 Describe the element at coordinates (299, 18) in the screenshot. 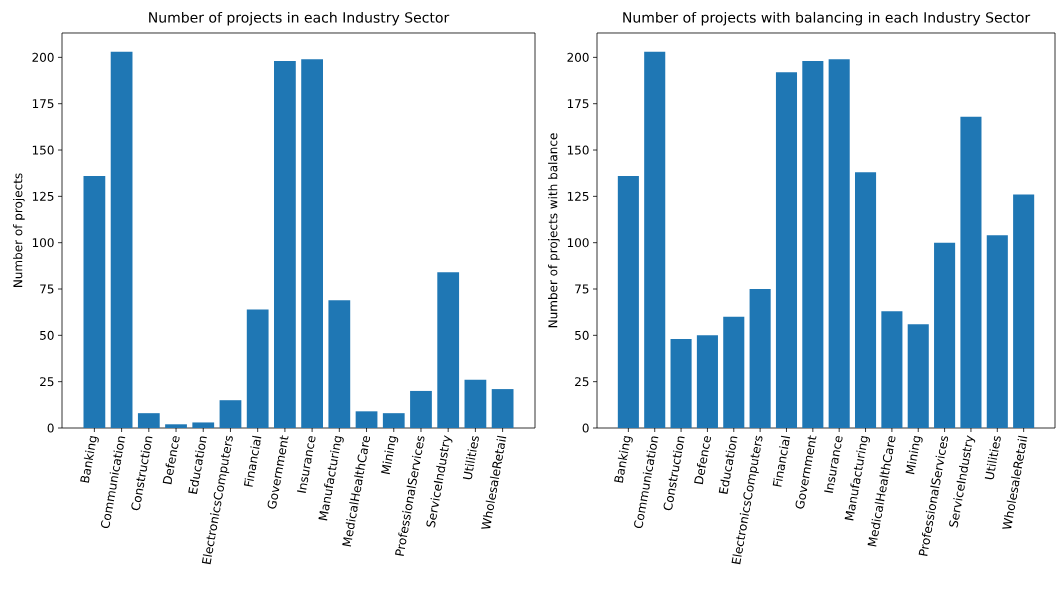

I see `chart-title: Number of projects in each Industry Sector` at that location.